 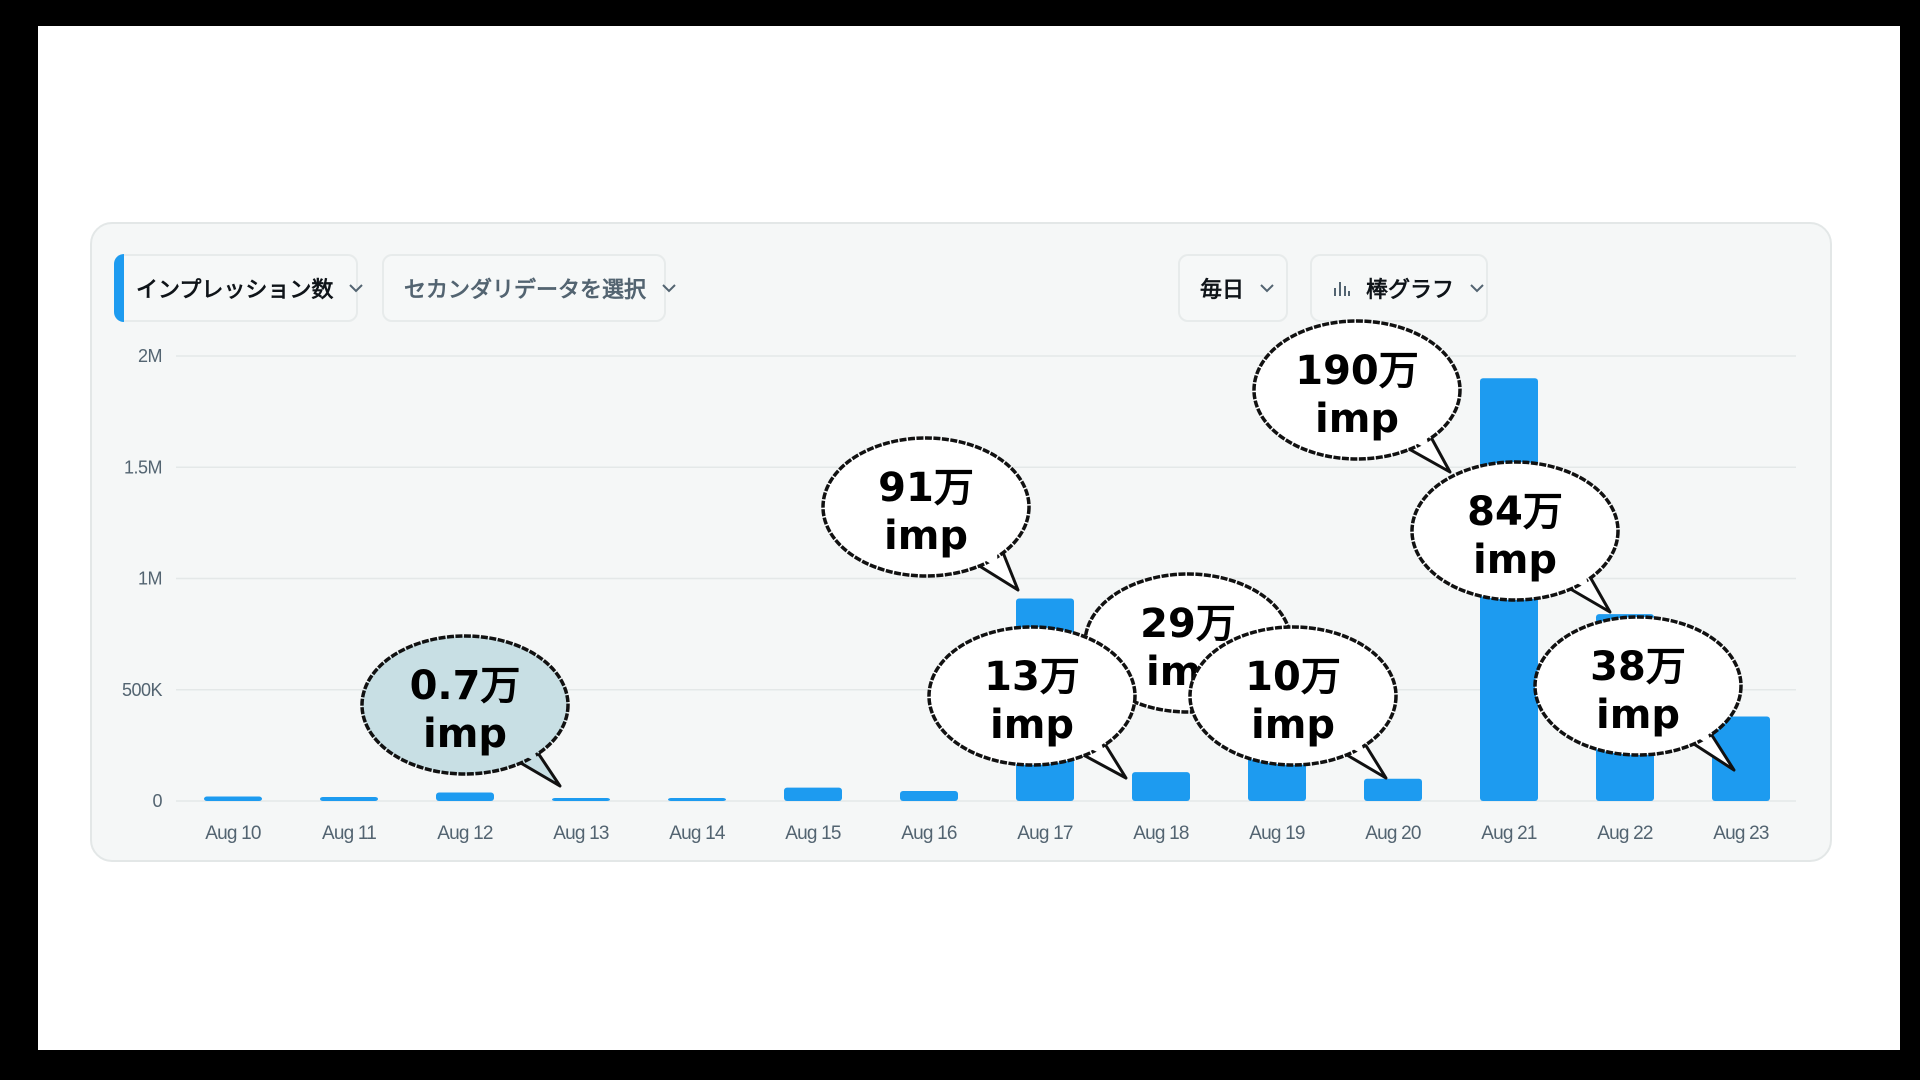 I want to click on primary-metric-dropdown: インプレッション数, so click(x=239, y=288).